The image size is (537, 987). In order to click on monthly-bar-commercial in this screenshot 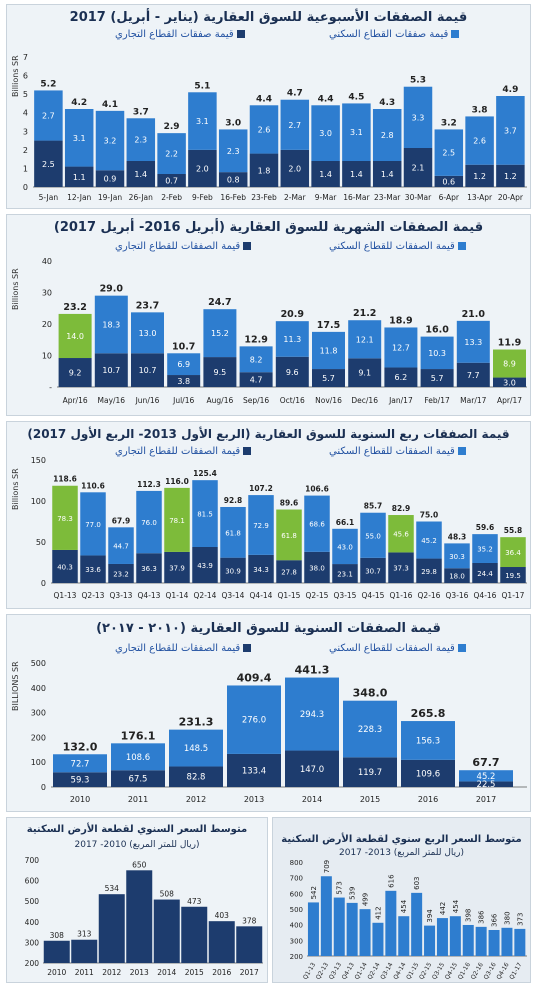, I will do `click(256, 379)`.